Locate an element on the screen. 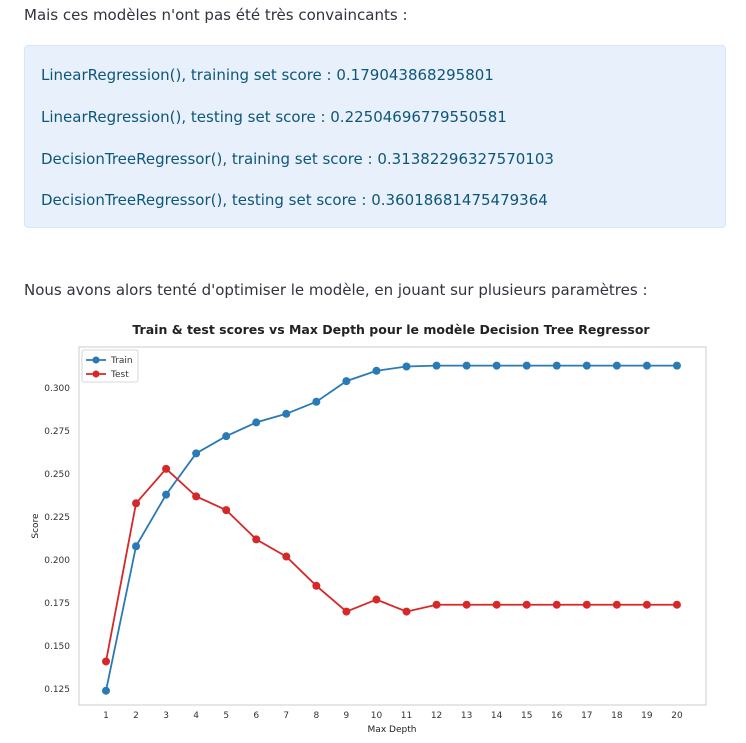  x-axis-ticks: 1 2 3 4 5 6 7 8 9 10 11 12 13 14 15 16 17 18 19 20 is located at coordinates (393, 716).